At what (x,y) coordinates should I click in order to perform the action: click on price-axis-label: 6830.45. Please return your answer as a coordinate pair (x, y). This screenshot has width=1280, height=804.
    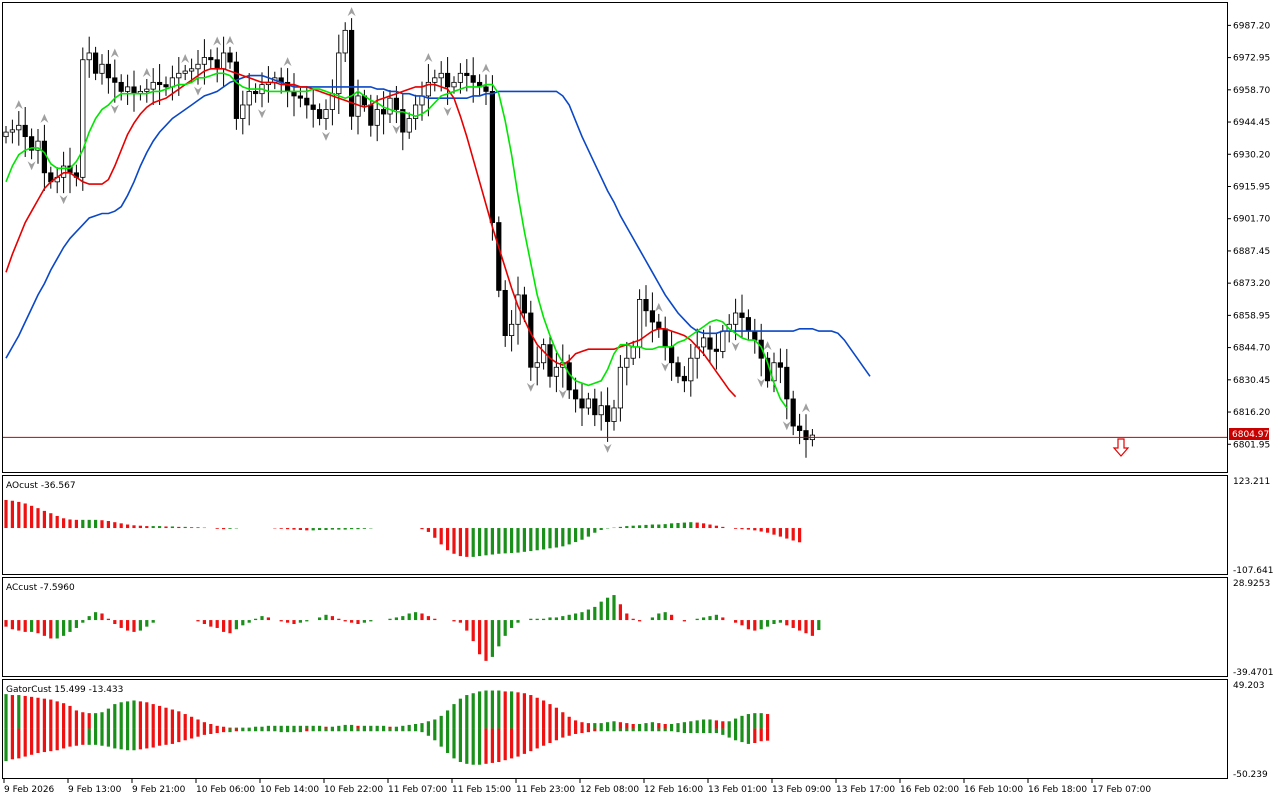
    Looking at the image, I should click on (1251, 381).